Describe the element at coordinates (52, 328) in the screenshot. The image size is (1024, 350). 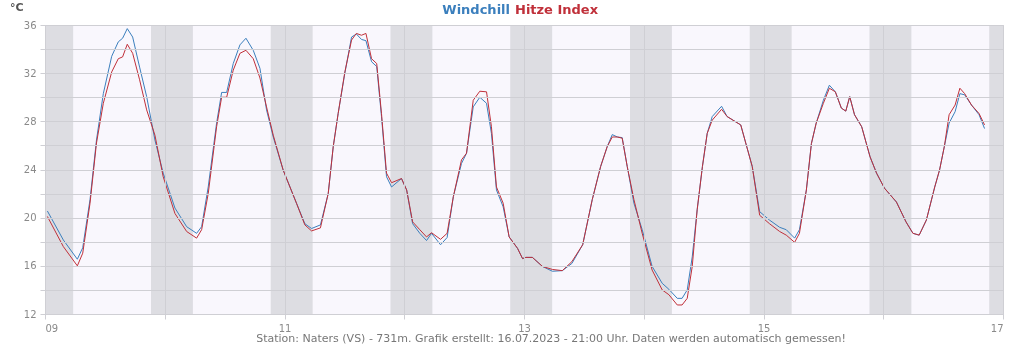
I see `x-tick-label: 09` at that location.